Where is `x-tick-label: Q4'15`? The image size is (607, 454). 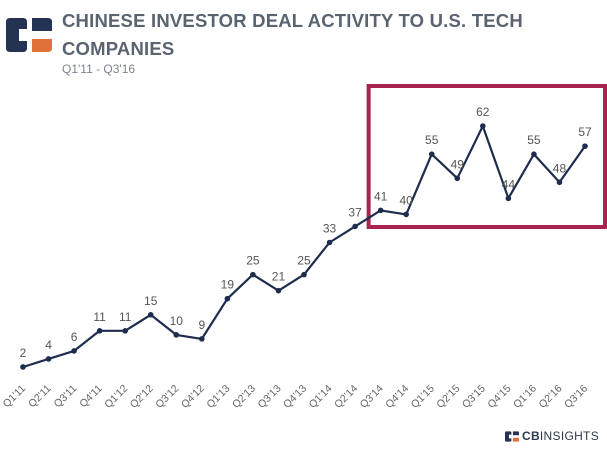 x-tick-label: Q4'15 is located at coordinates (499, 397).